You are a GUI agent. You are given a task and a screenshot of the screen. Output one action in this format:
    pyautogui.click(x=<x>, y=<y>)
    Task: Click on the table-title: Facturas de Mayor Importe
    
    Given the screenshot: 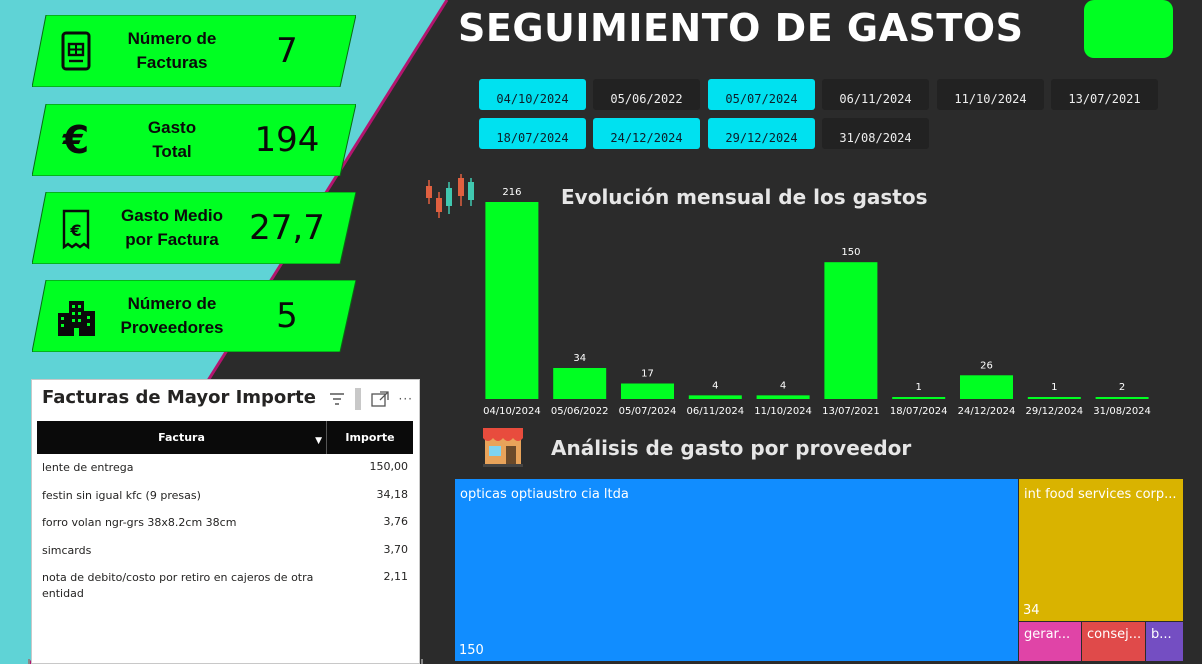 What is the action you would take?
    pyautogui.click(x=179, y=397)
    